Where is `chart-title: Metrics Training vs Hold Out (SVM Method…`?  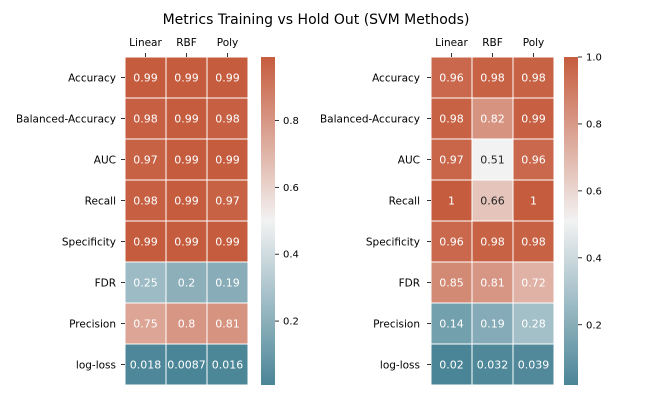
chart-title: Metrics Training vs Hold Out (SVM Method… is located at coordinates (316, 20).